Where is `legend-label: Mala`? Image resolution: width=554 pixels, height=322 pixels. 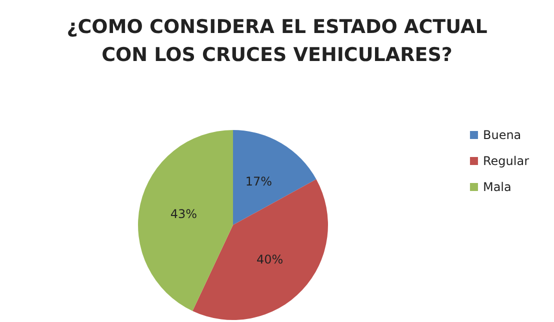 legend-label: Mala is located at coordinates (497, 187).